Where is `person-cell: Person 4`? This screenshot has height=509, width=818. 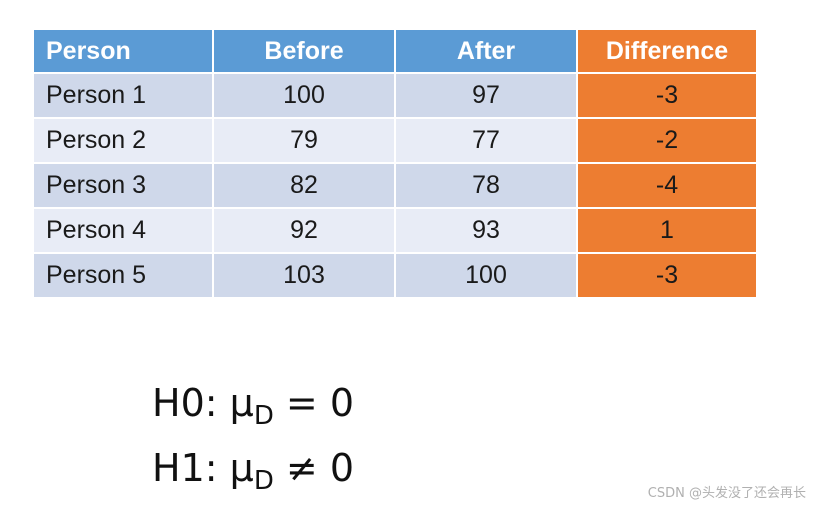 person-cell: Person 4 is located at coordinates (123, 230).